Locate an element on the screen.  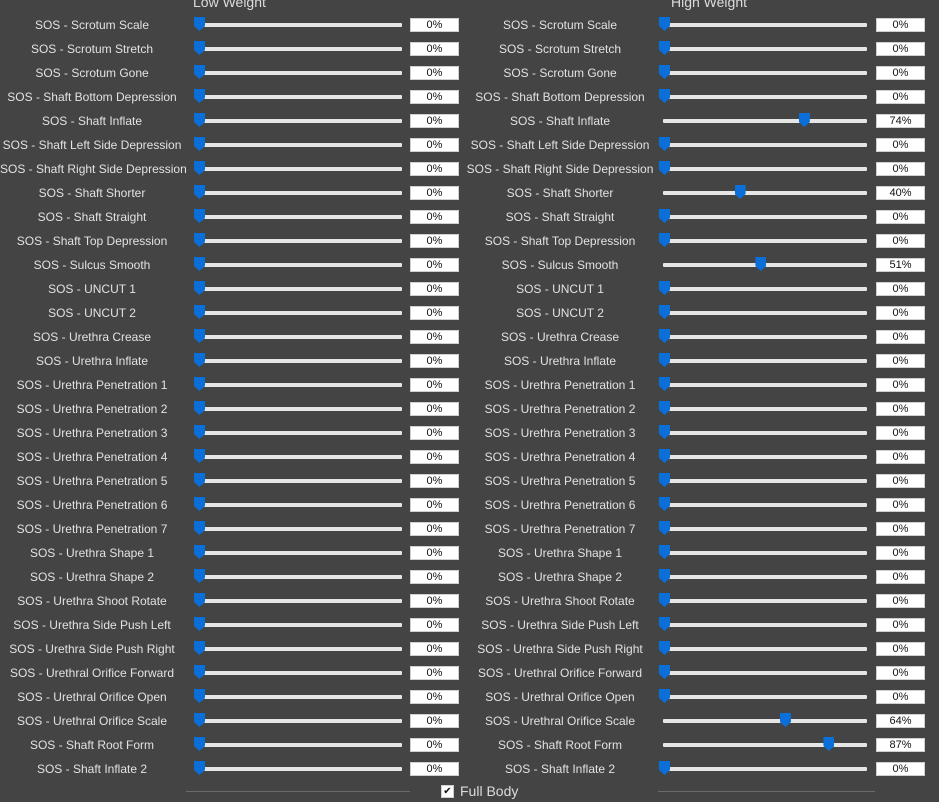
slider-value-field: 64% is located at coordinates (900, 721).